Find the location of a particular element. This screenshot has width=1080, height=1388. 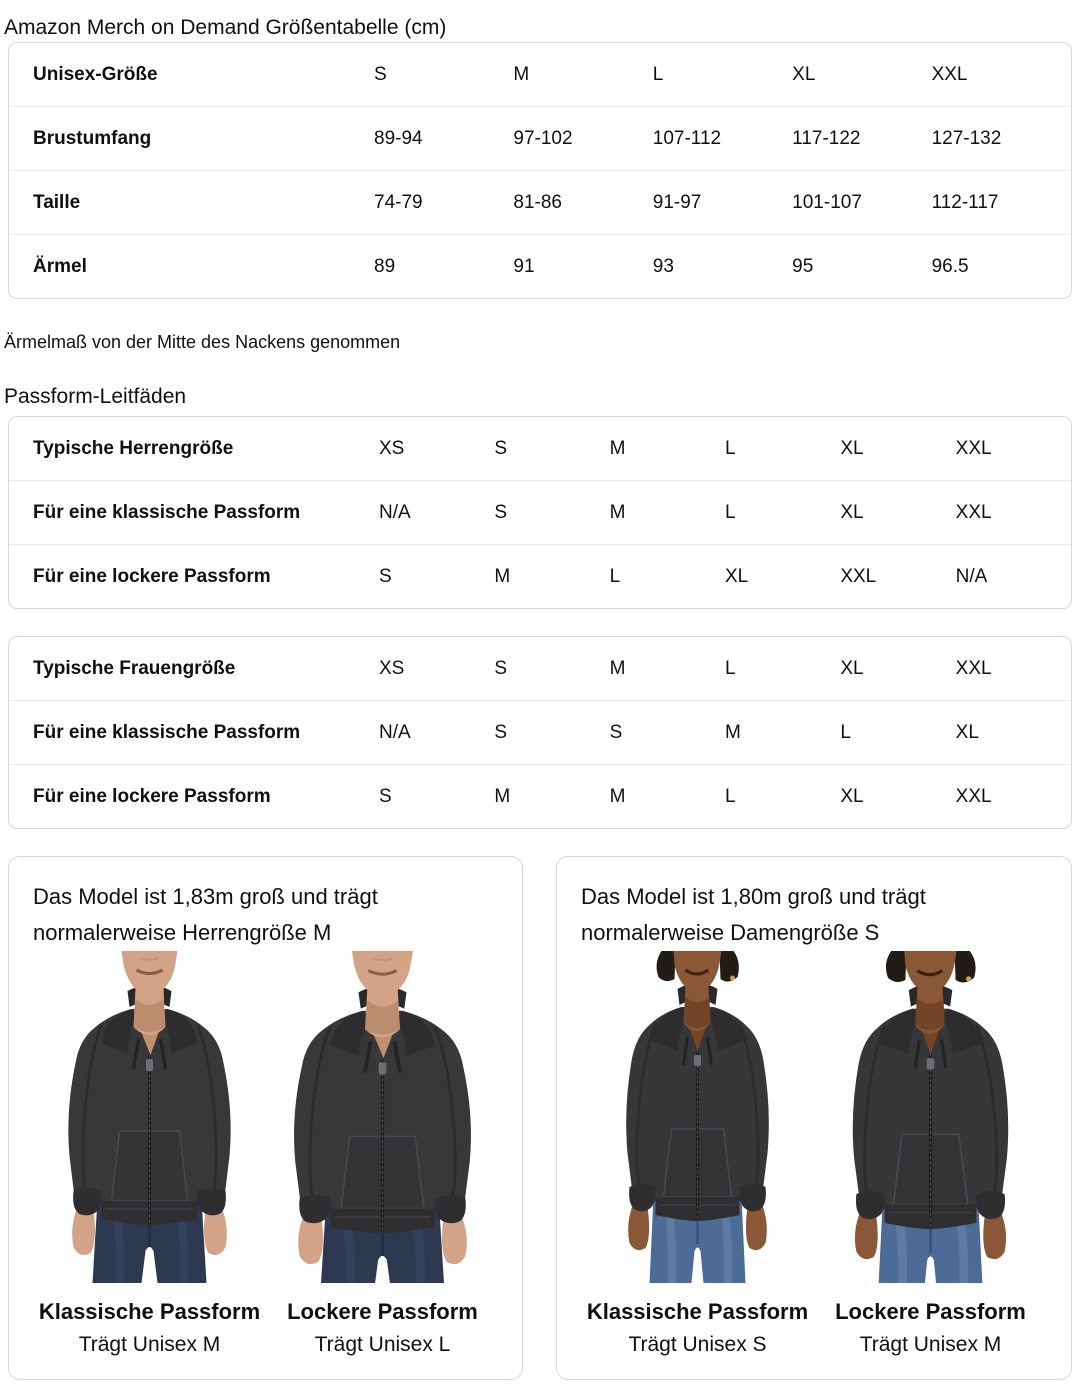

table-row: Typische Herrengröße XS S M L XL XXL is located at coordinates (540, 449).